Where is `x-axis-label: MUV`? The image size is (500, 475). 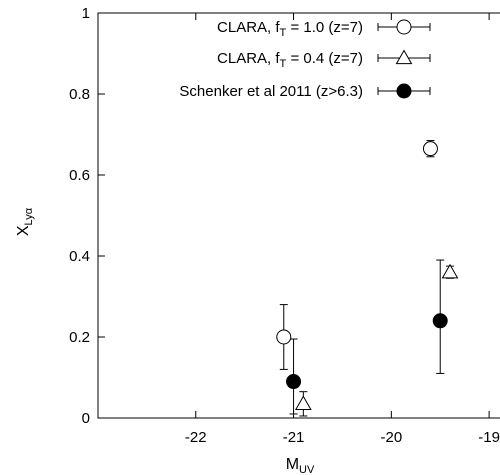 x-axis-label: MUV is located at coordinates (300, 465).